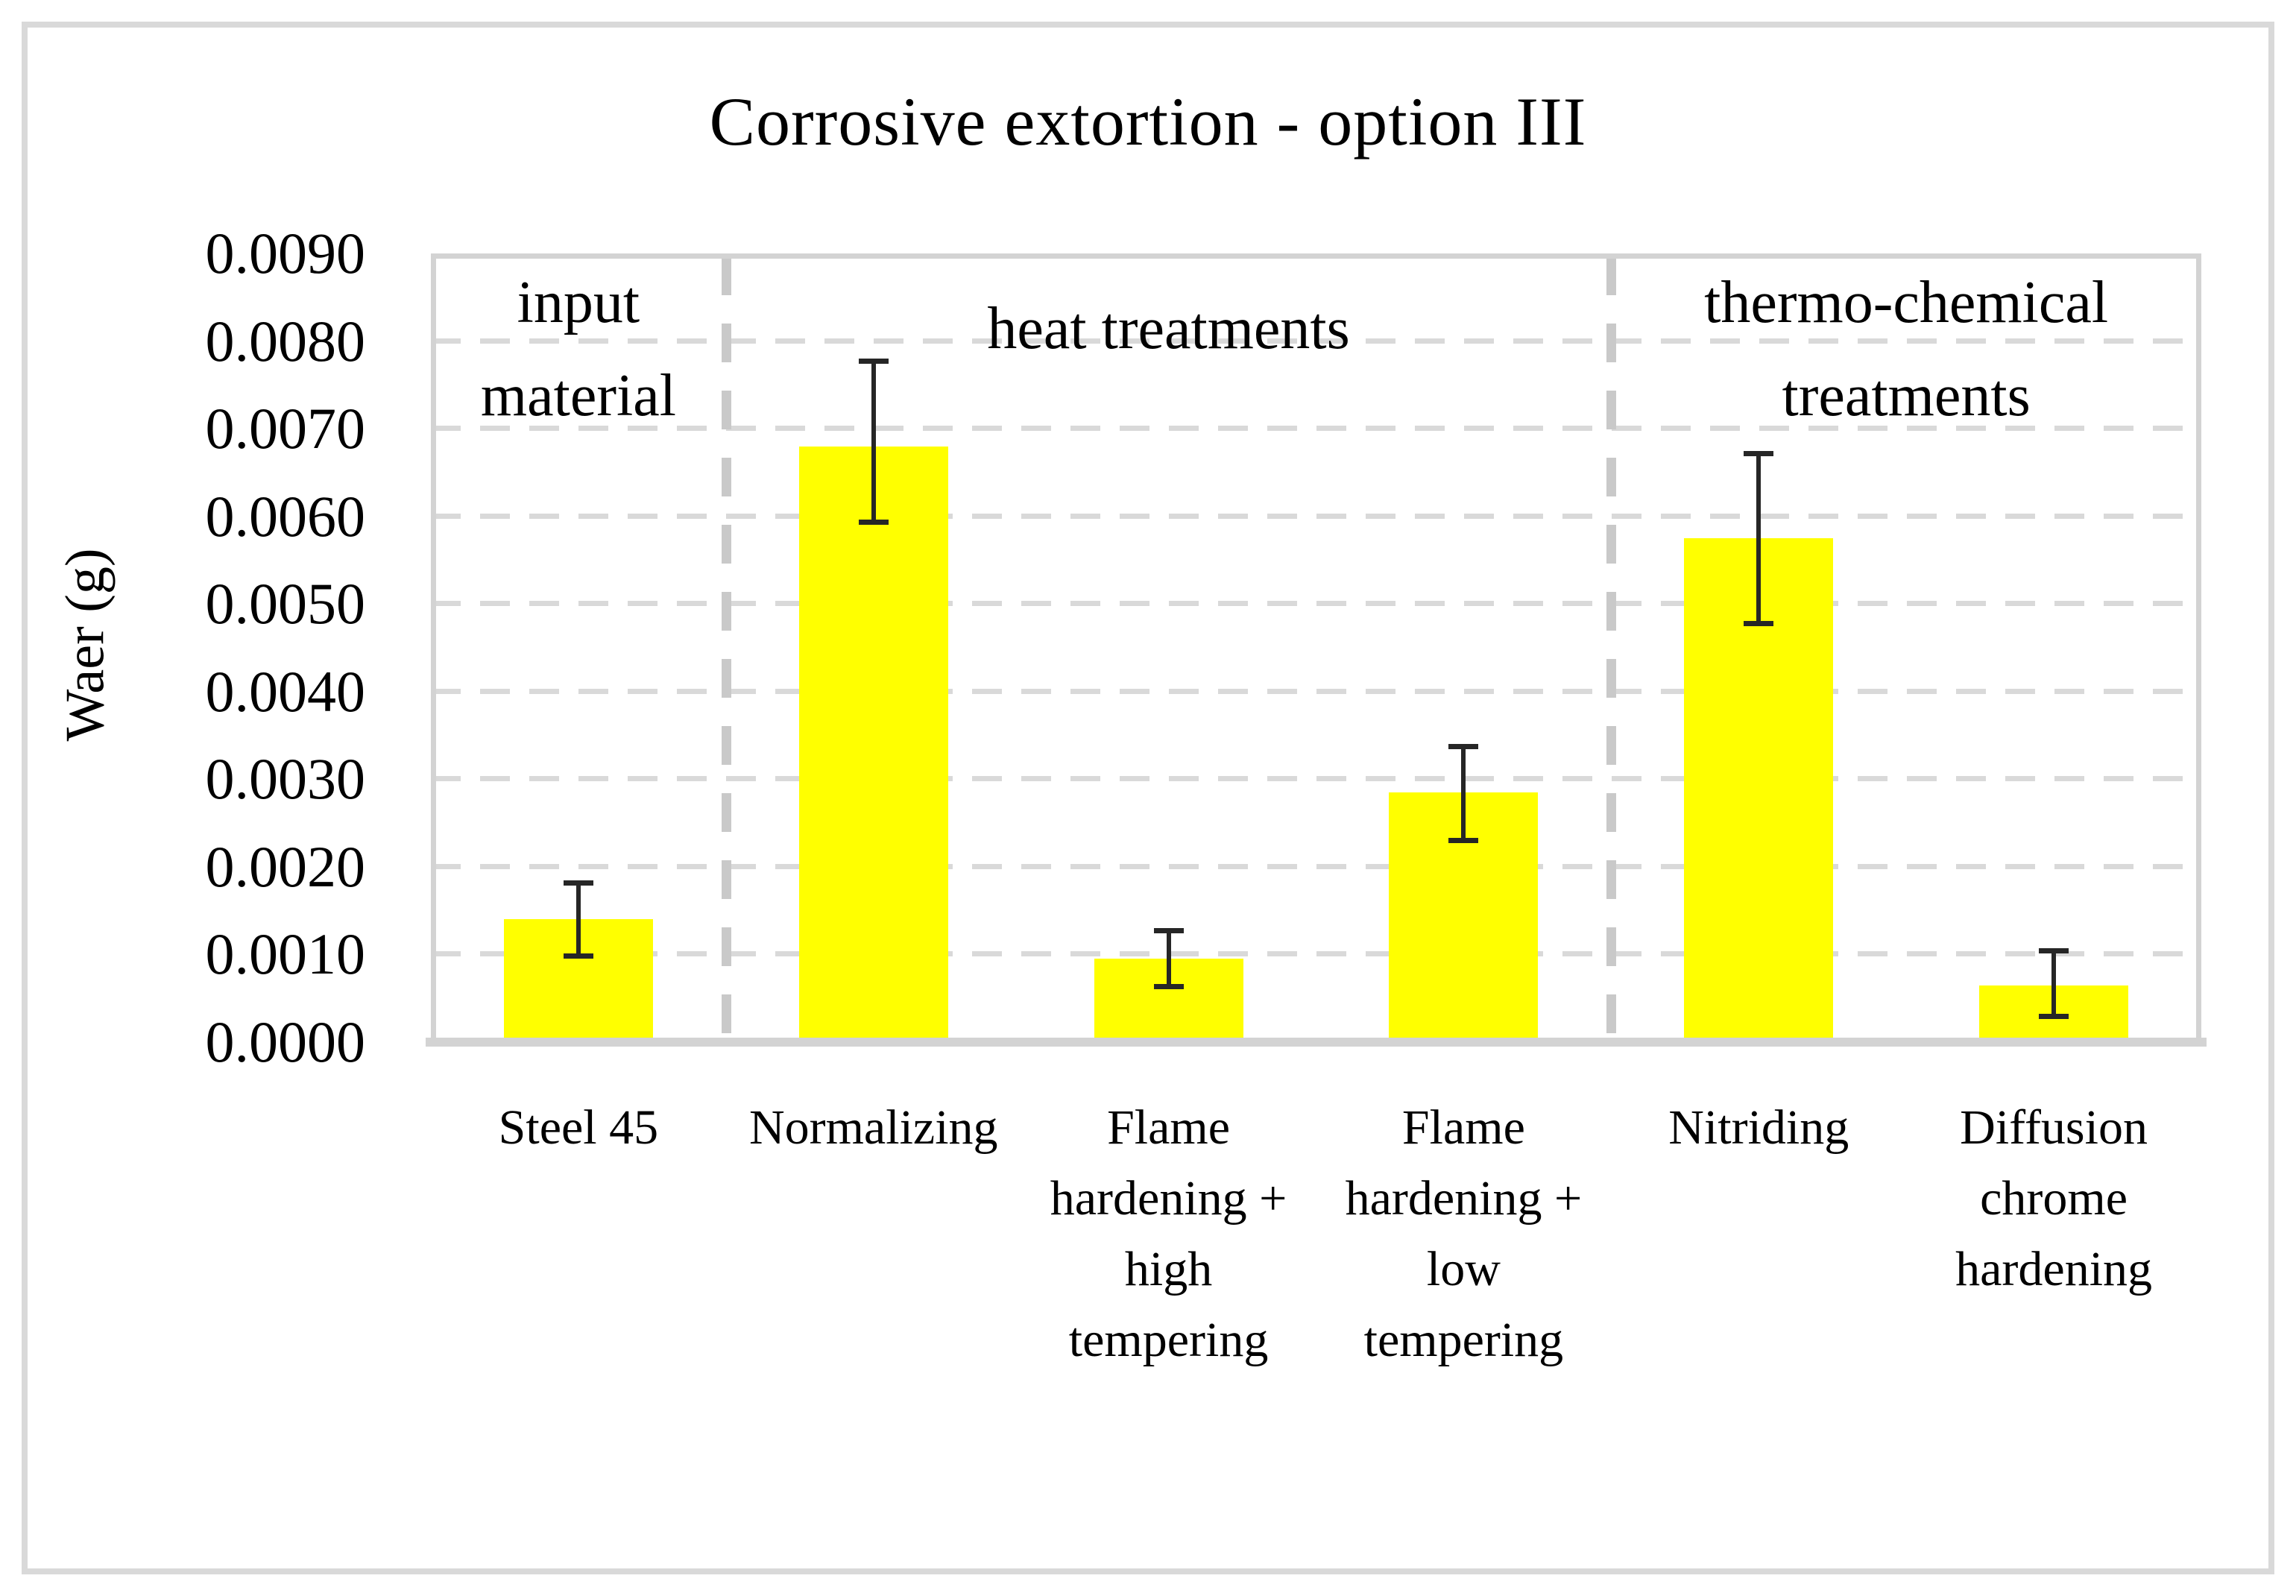 The image size is (2296, 1596). Describe the element at coordinates (873, 744) in the screenshot. I see `bar` at that location.